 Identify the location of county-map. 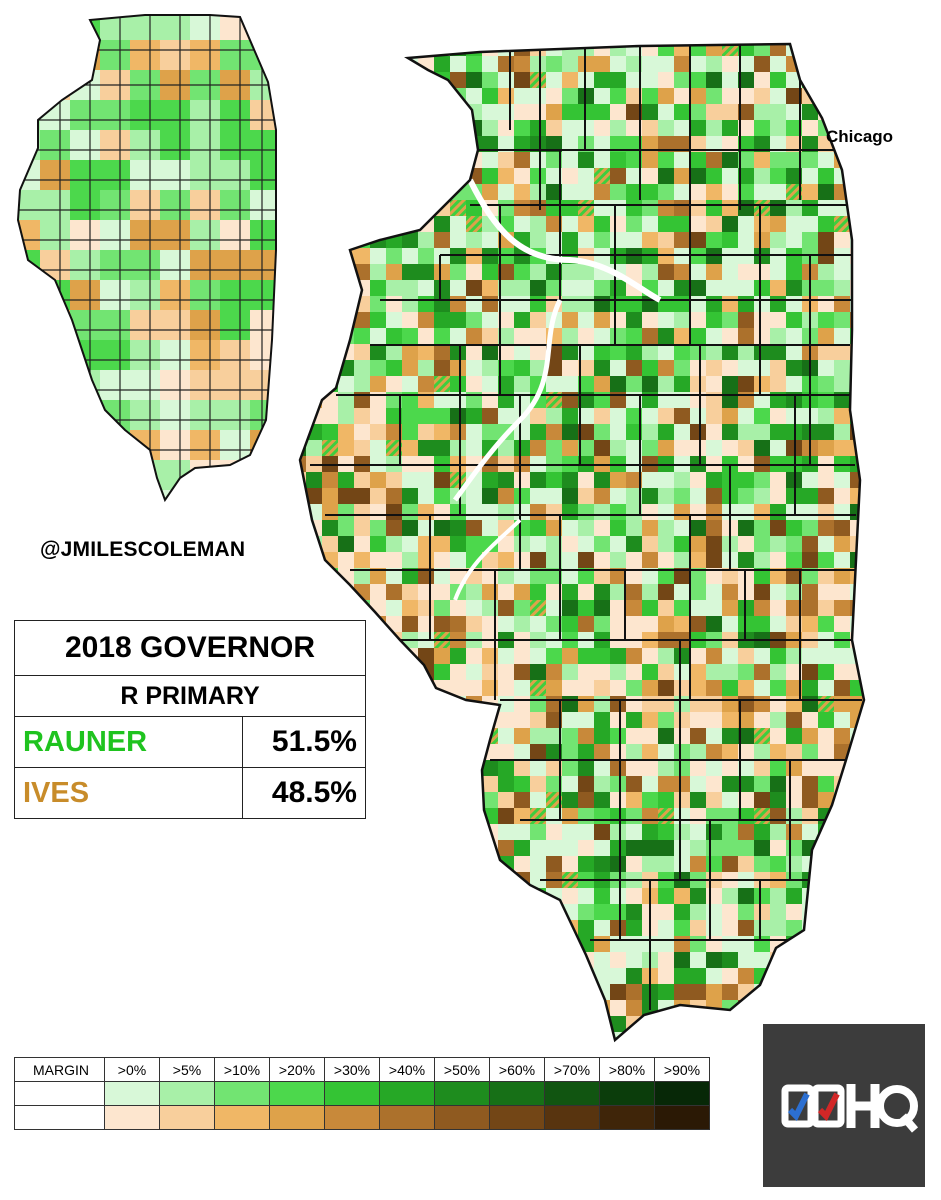
(147, 257).